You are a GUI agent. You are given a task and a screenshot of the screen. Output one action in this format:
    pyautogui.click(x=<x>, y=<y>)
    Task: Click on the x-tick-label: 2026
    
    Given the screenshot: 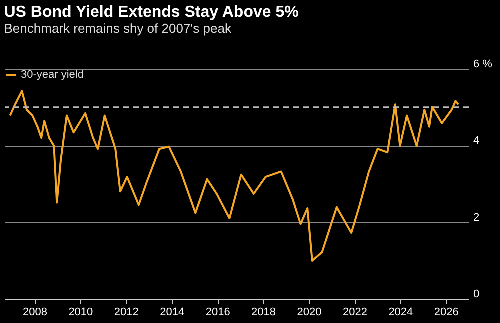 What is the action you would take?
    pyautogui.click(x=446, y=312)
    